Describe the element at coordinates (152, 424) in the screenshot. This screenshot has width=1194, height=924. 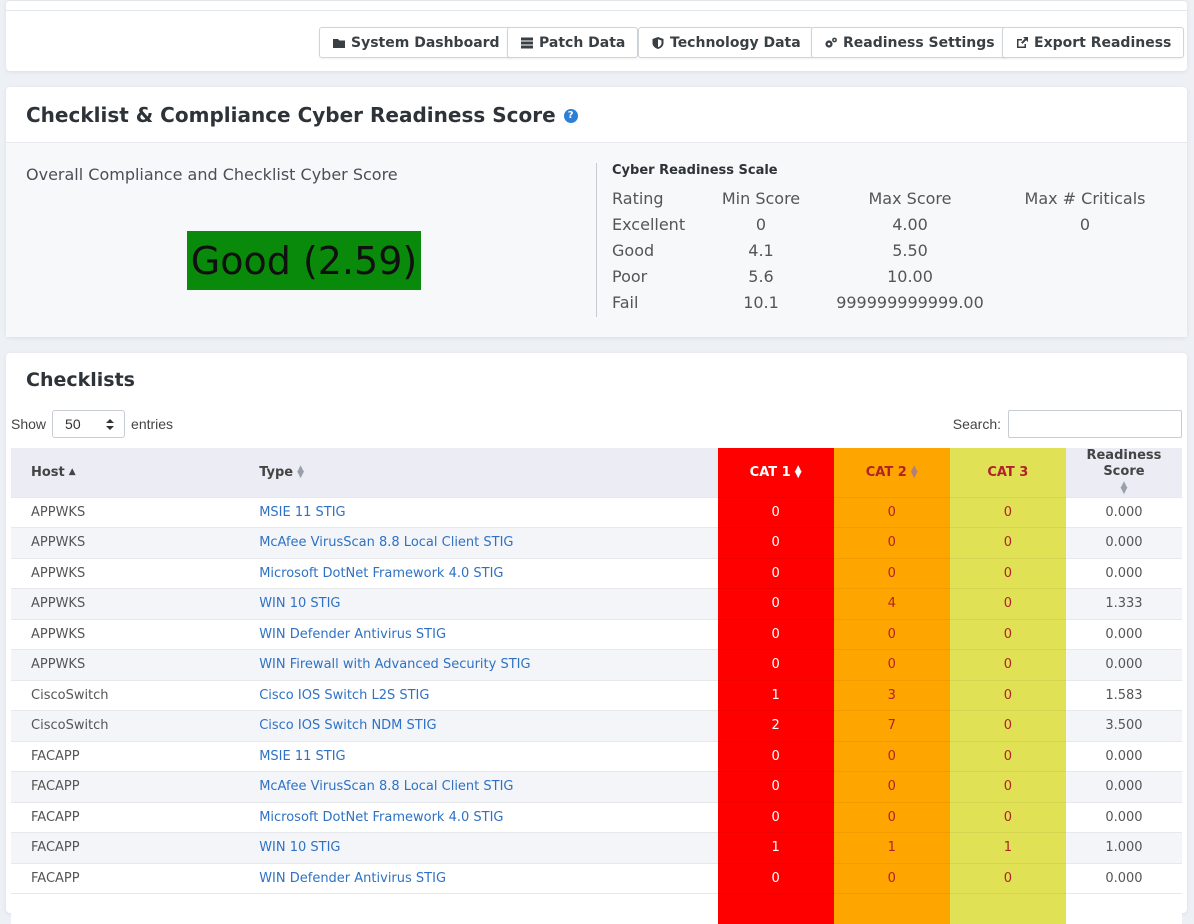
I see `entries-label: entries` at that location.